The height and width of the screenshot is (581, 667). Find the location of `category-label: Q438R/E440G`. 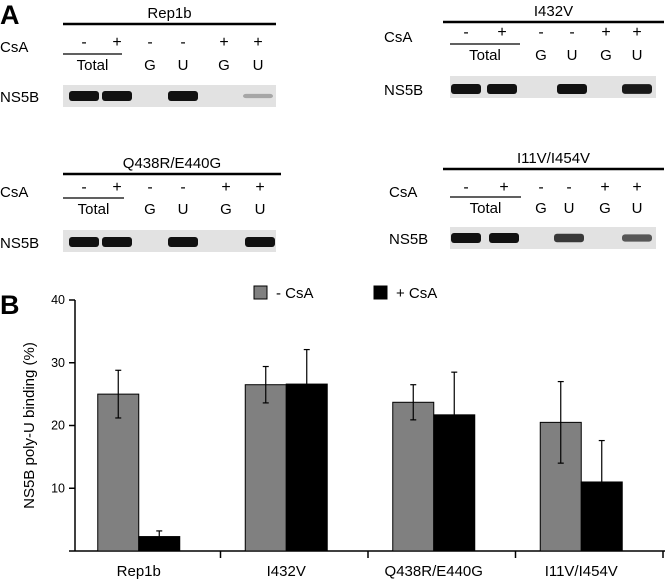

category-label: Q438R/E440G is located at coordinates (434, 571).